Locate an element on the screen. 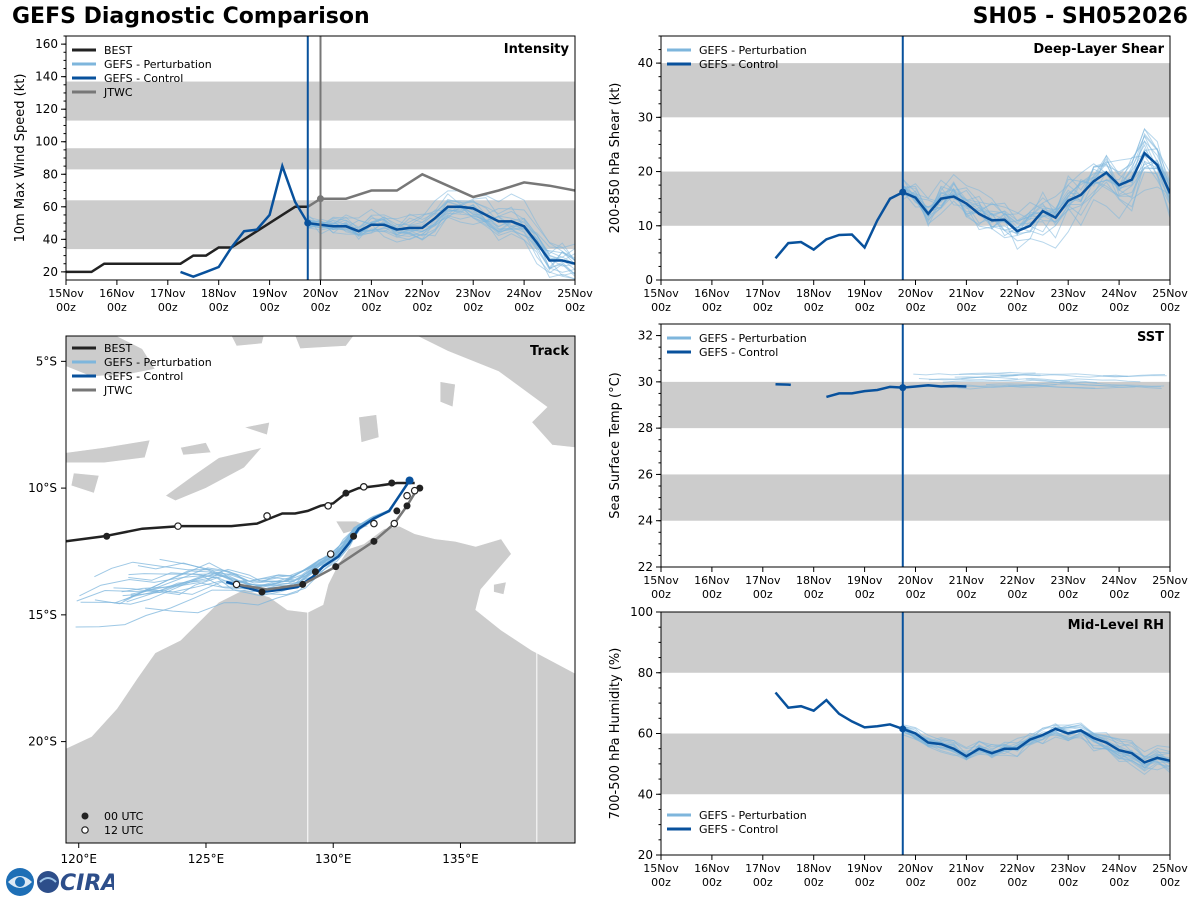  y-axis-label: Sea Surface Temp (°C) is located at coordinates (615, 445).